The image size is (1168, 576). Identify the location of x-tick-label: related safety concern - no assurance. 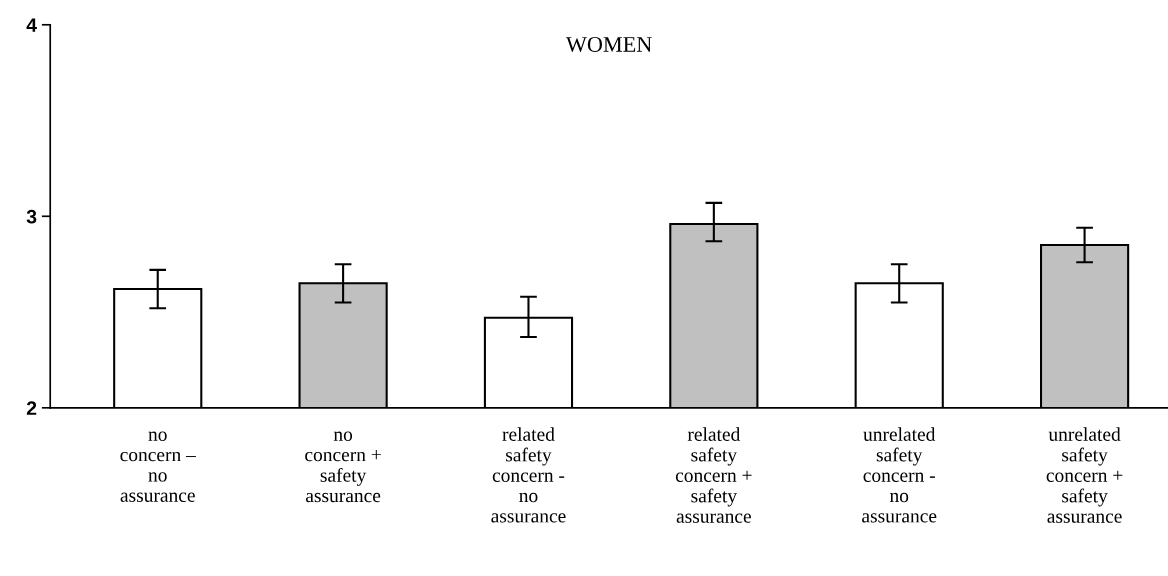
(528, 475).